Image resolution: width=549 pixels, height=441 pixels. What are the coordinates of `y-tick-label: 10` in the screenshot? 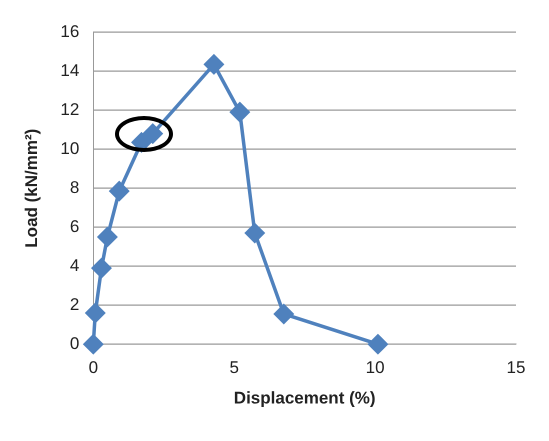 It's located at (70, 148).